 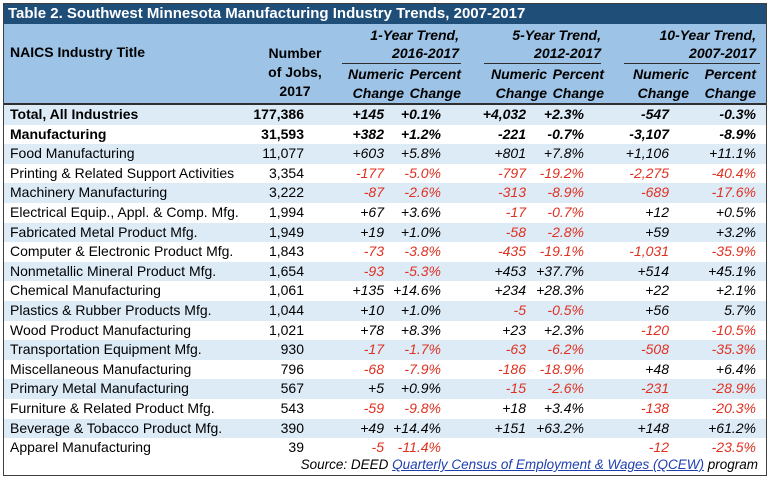 I want to click on cell-name: Manufacturing, so click(x=58, y=133).